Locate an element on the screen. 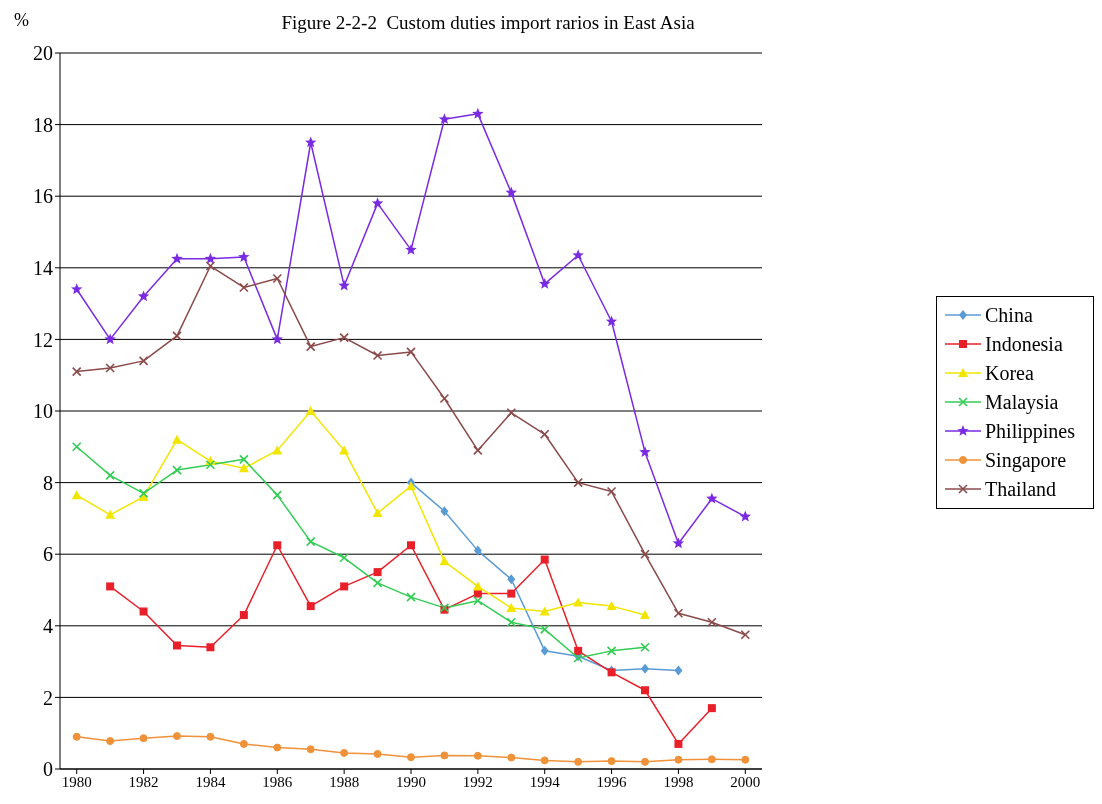 This screenshot has width=1102, height=804. y-axis-title: % is located at coordinates (21, 20).